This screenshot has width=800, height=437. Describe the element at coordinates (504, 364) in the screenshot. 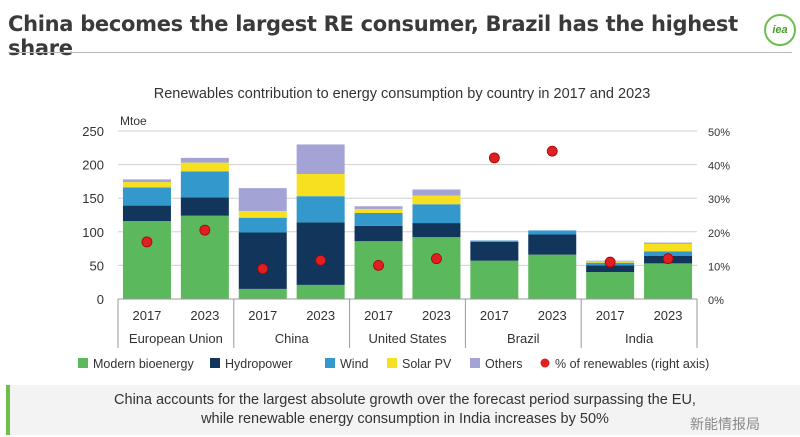

I see `legend-label: Others` at that location.